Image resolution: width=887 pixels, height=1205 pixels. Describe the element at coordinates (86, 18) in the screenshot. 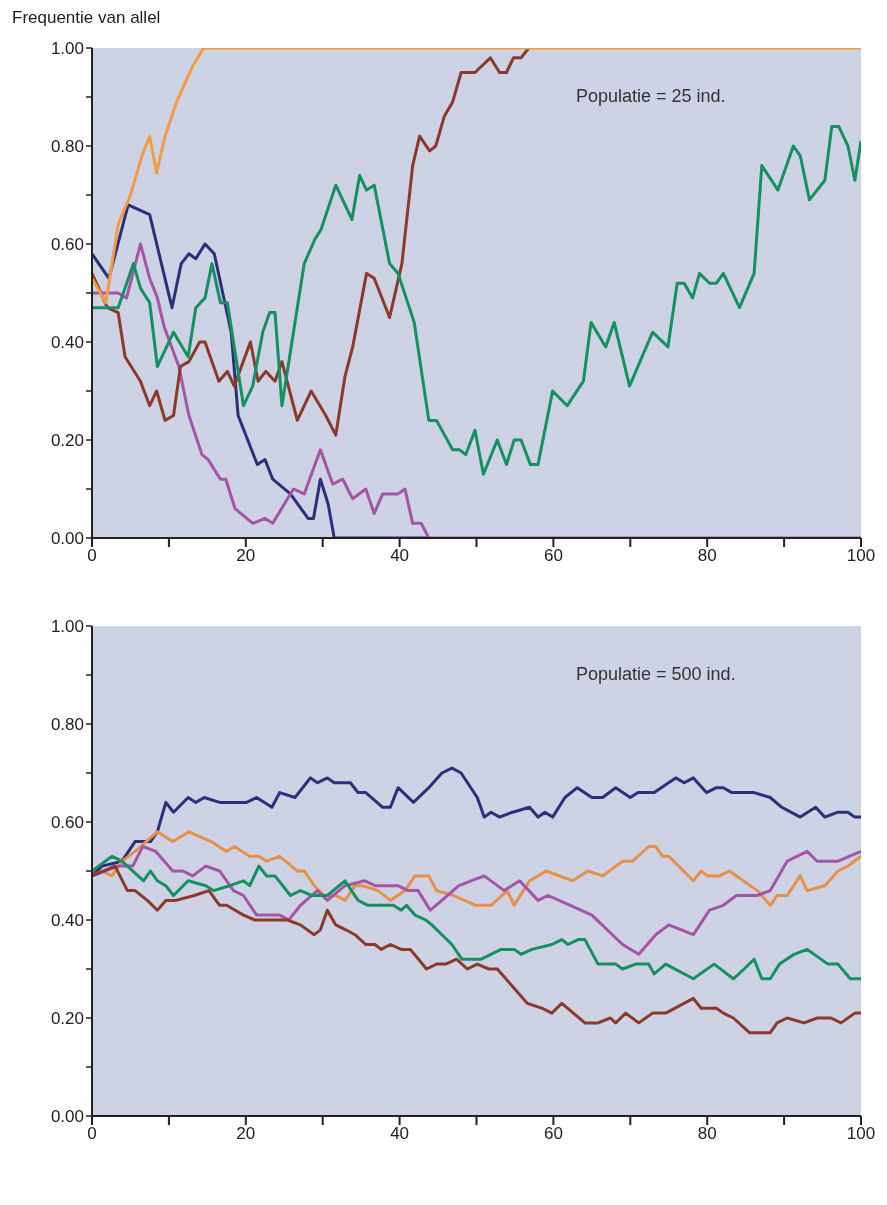

I see `y-axis-title: Frequentie van allel` at that location.